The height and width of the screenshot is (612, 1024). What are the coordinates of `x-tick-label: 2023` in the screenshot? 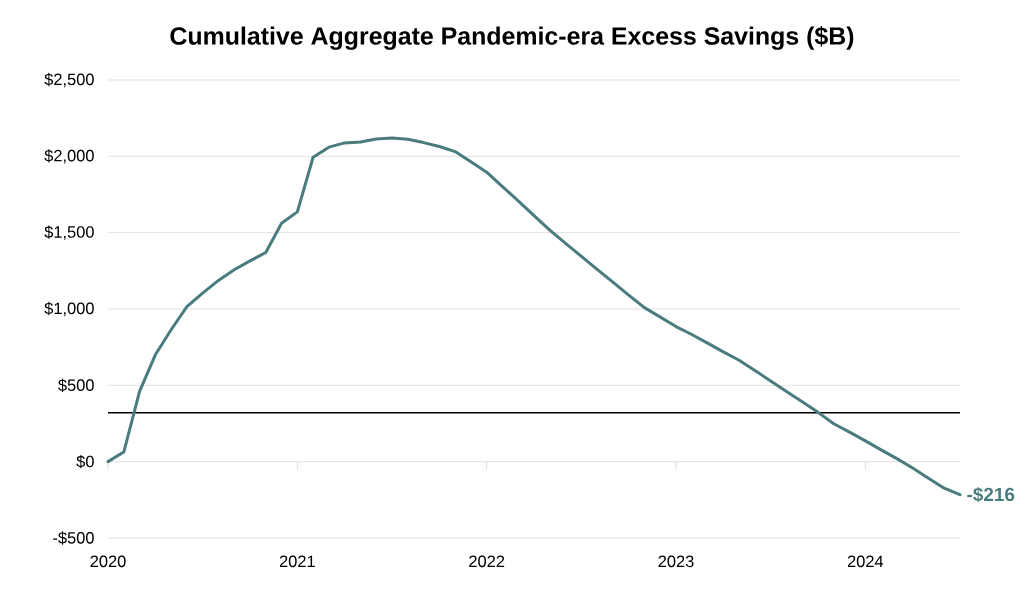 It's located at (676, 561).